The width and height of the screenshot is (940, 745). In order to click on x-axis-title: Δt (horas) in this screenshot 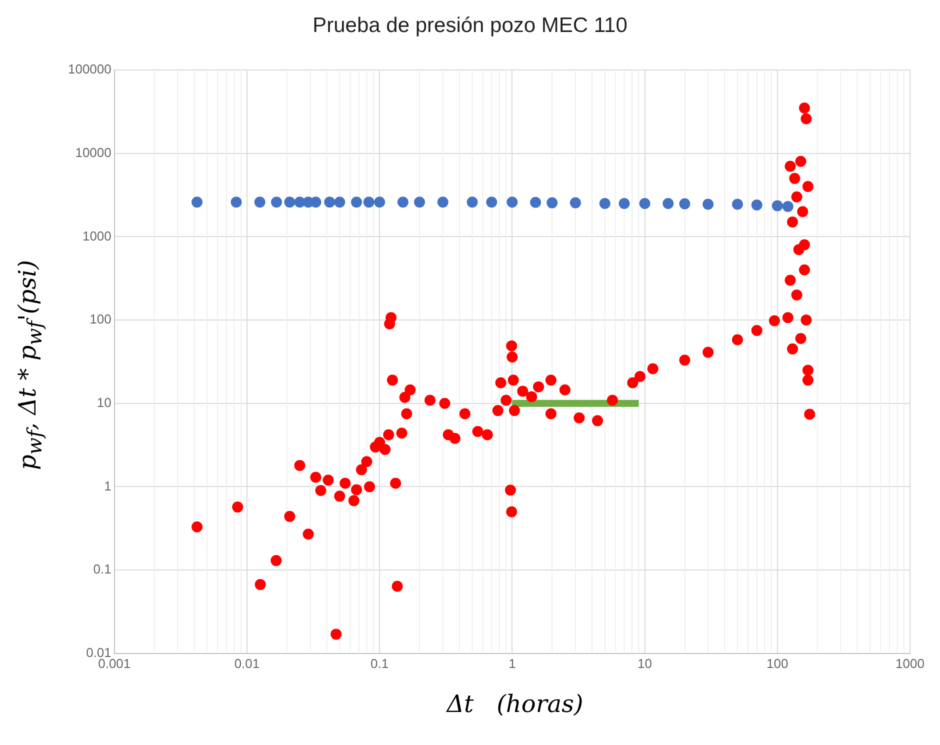, I will do `click(514, 704)`.